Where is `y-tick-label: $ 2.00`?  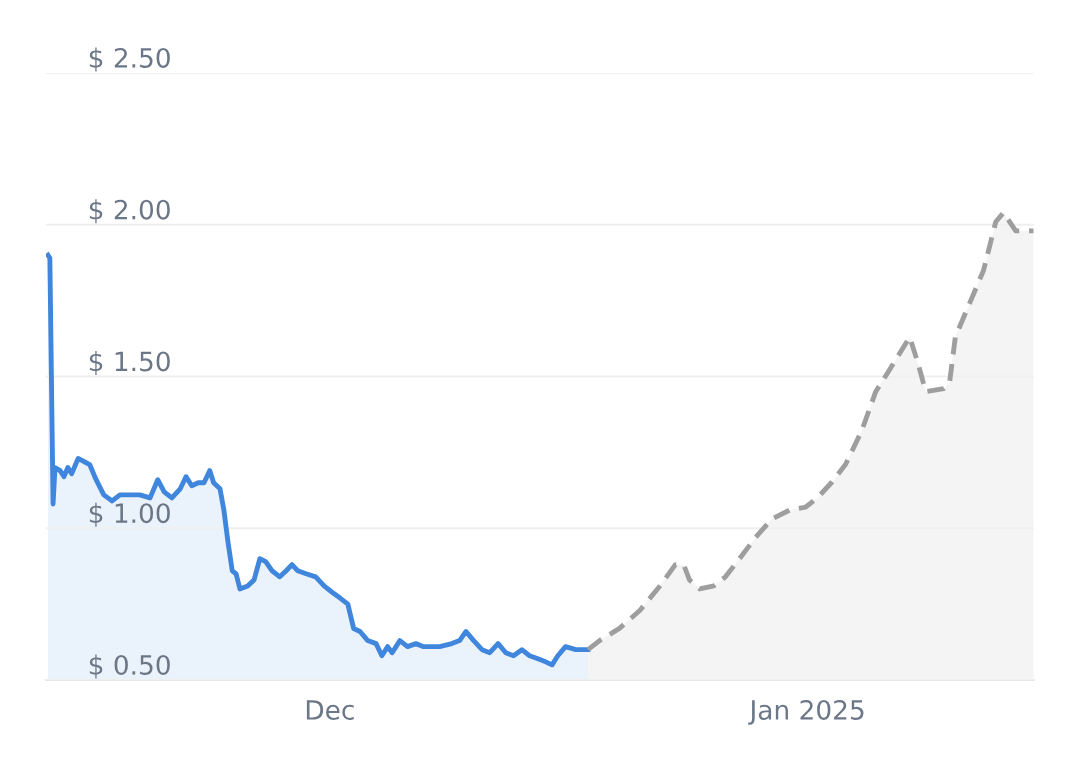
y-tick-label: $ 2.00 is located at coordinates (129, 211).